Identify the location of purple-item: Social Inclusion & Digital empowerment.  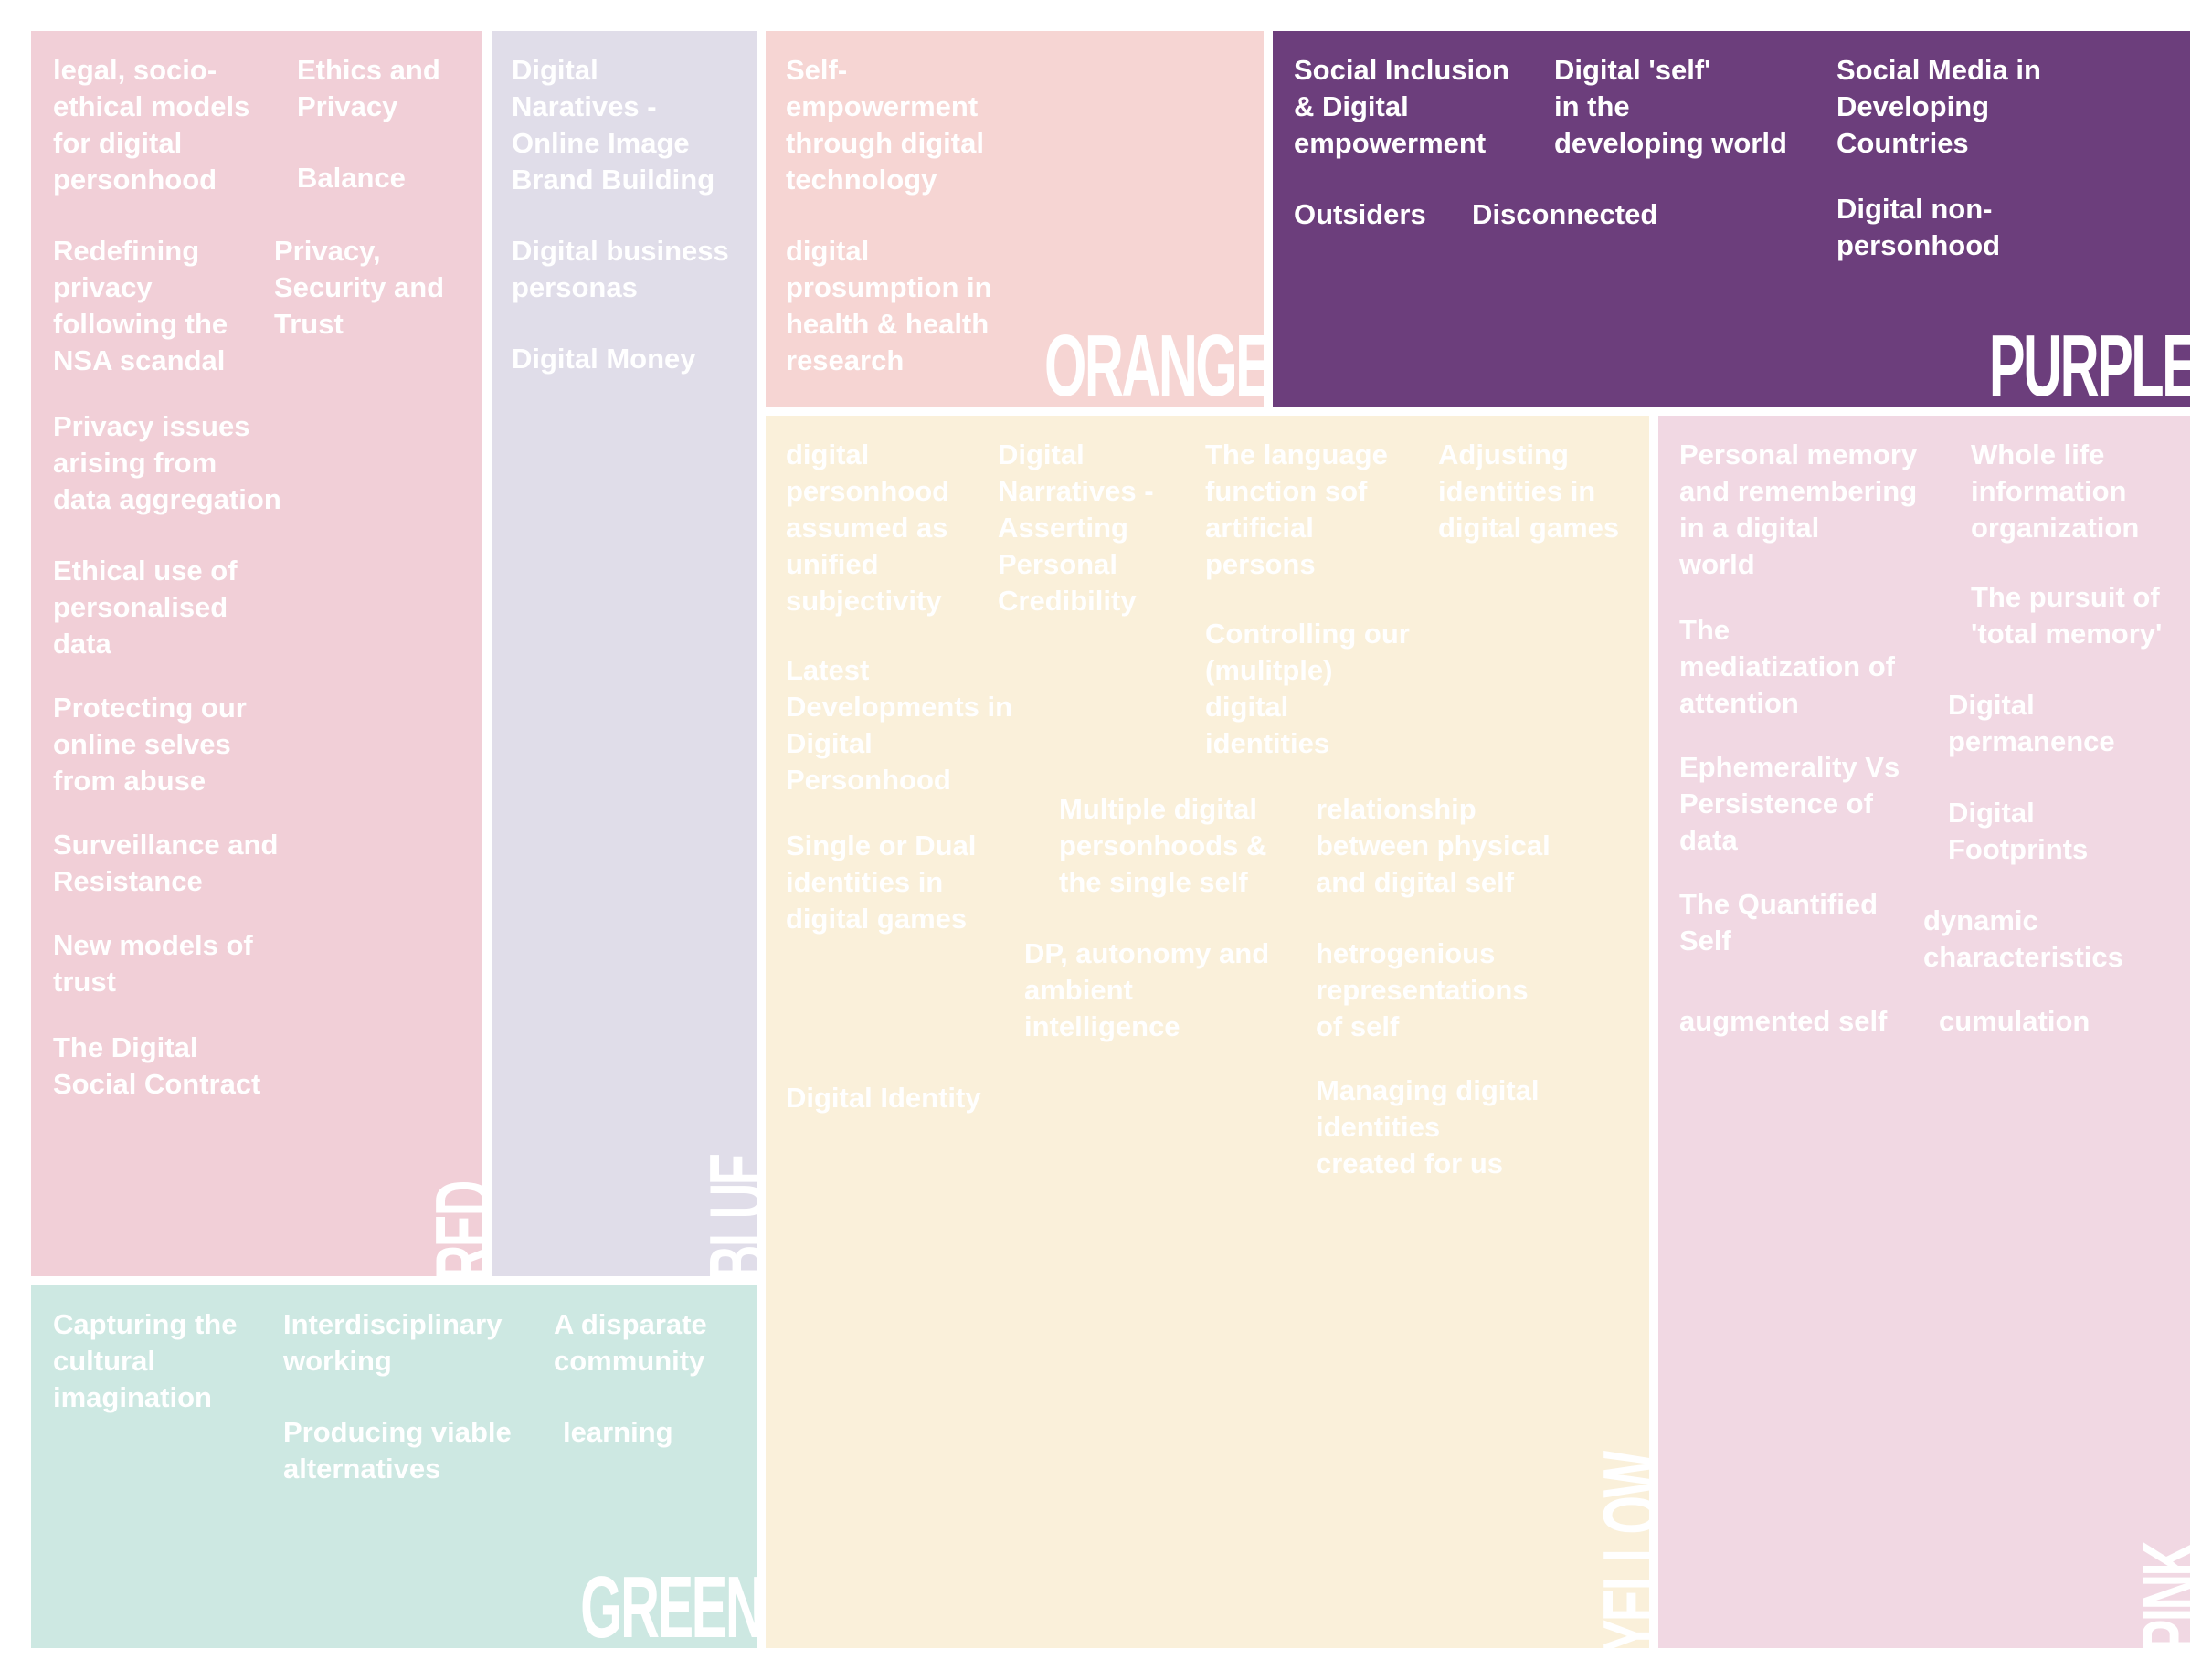
(1401, 106).